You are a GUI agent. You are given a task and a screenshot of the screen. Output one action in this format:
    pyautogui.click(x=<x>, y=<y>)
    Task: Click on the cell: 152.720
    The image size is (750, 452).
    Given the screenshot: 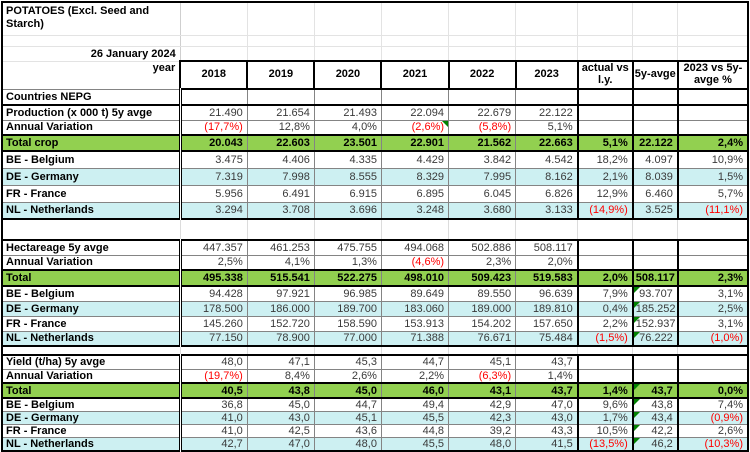 What is the action you would take?
    pyautogui.click(x=280, y=323)
    